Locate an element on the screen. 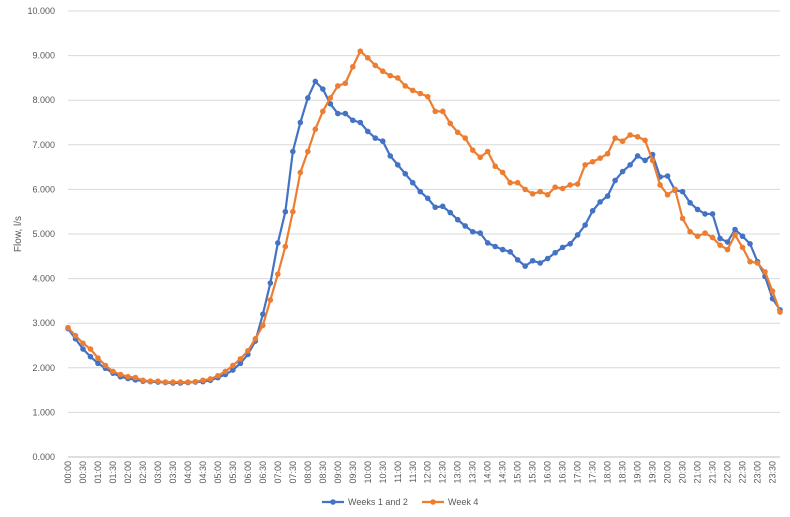 The image size is (790, 517). x-tick-label: 05:00 is located at coordinates (218, 472).